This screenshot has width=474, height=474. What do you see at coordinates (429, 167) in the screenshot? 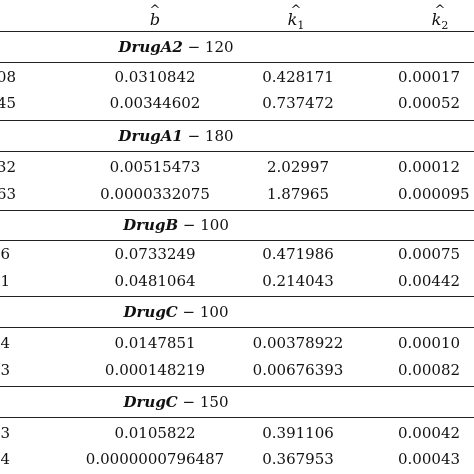
I see `cell-k2: 0.00012` at bounding box center [429, 167].